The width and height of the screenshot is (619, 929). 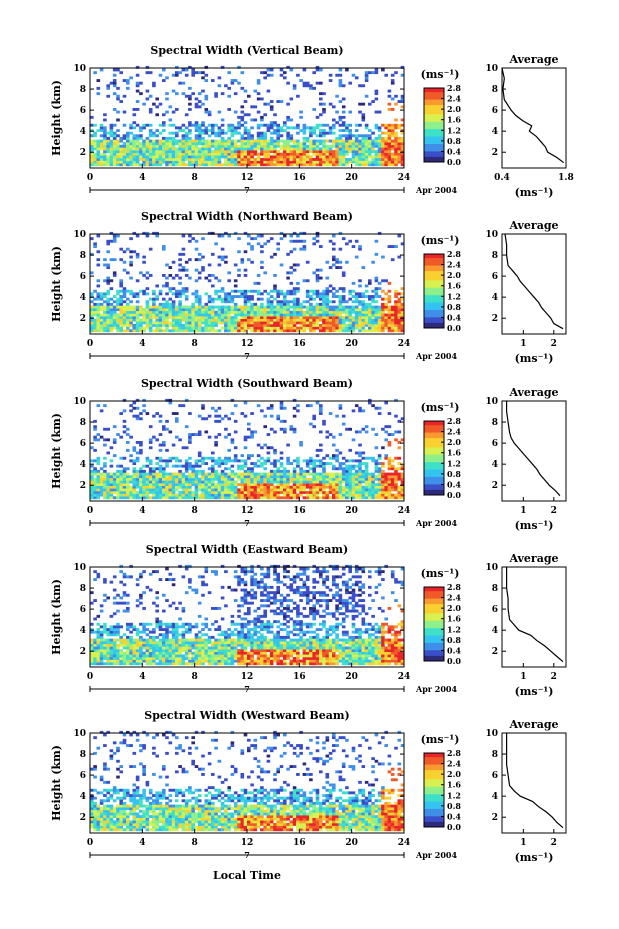 I want to click on x-tick-label: 24, so click(x=404, y=843).